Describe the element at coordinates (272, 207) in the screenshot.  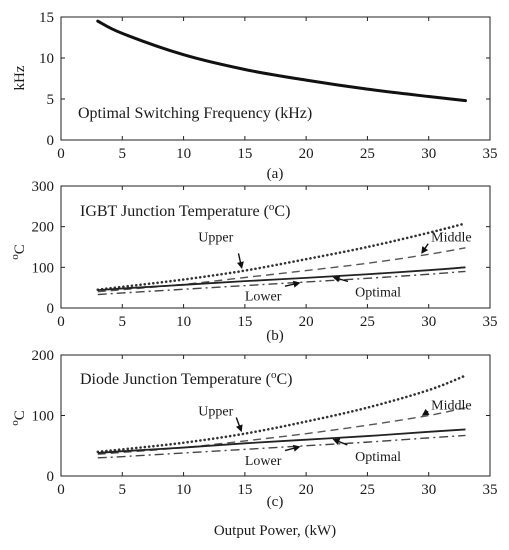
I see `panel-b-title-sup: o` at that location.